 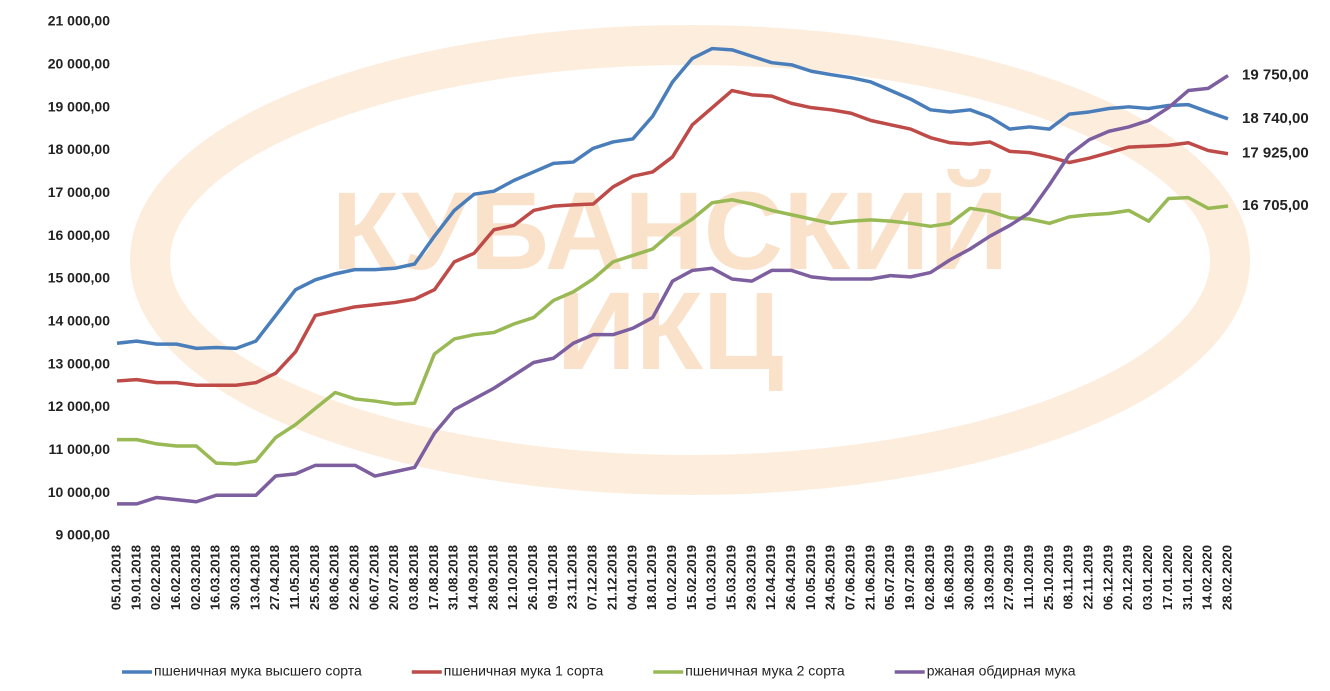 I want to click on x-tick-label: 08.06.2018, so click(x=334, y=577).